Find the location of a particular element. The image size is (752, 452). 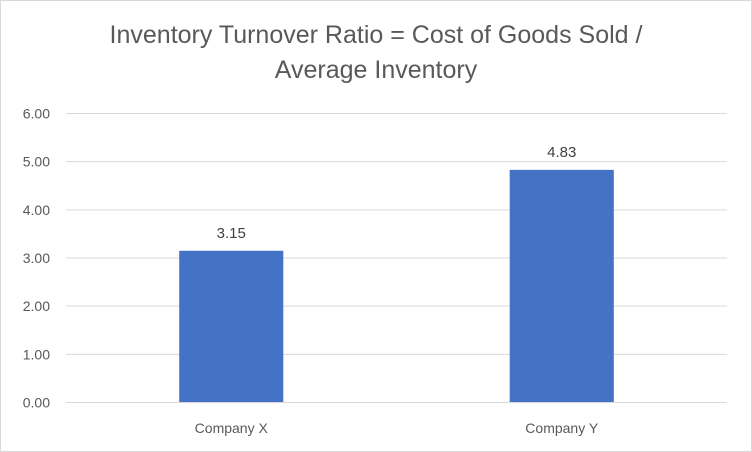

y-tick-label: 4.00 is located at coordinates (36, 210).